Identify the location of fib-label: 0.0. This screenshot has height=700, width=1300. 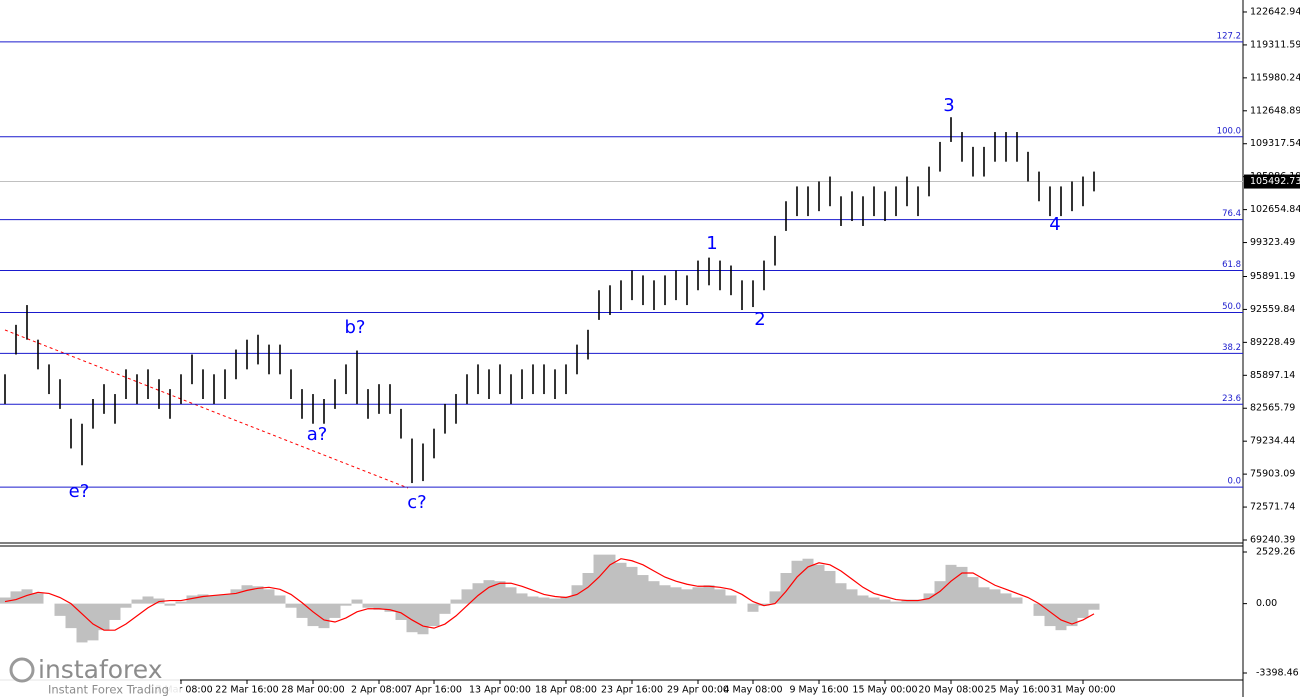
(1234, 482).